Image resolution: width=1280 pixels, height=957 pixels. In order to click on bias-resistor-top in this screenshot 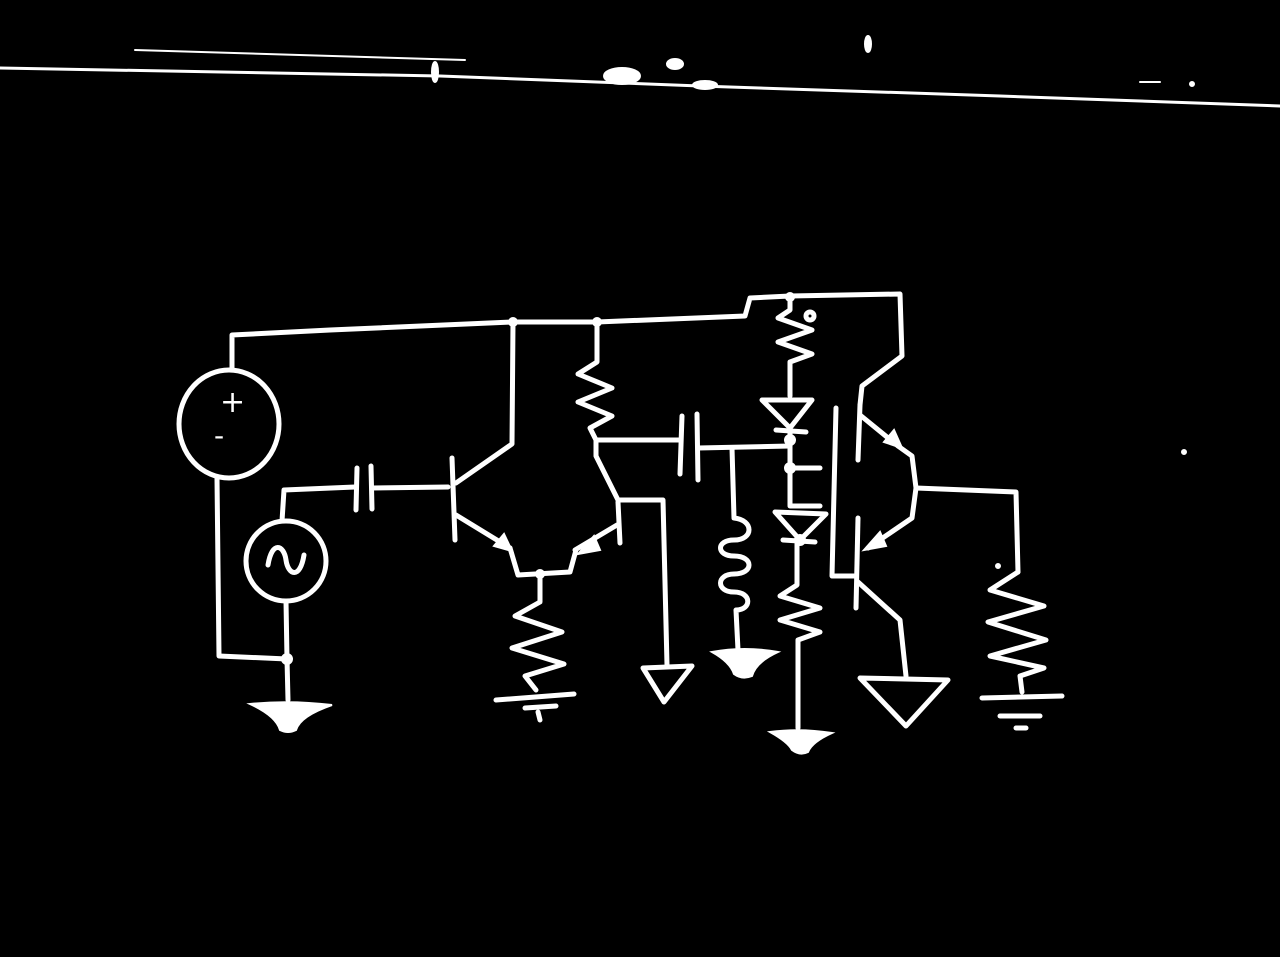, I will do `click(796, 346)`.